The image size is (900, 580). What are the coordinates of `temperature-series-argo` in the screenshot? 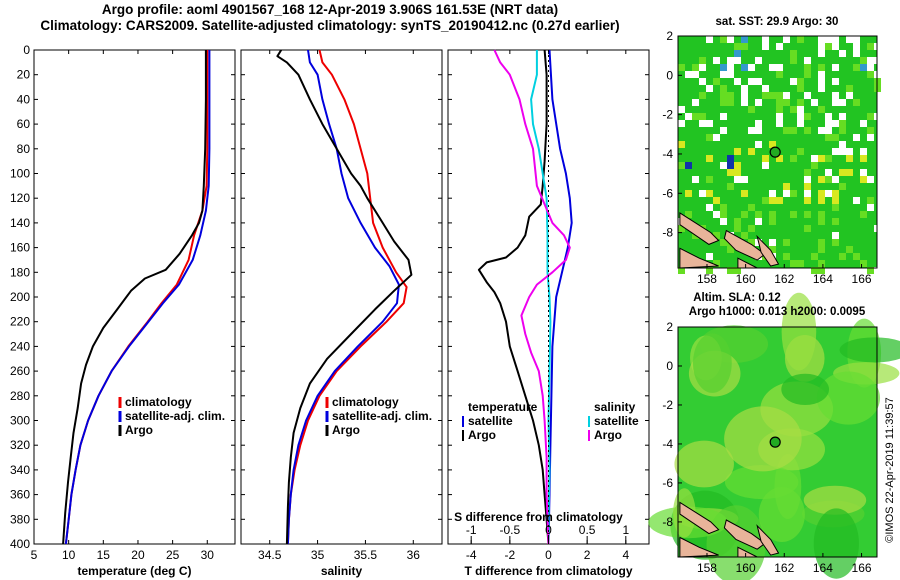 It's located at (134, 297).